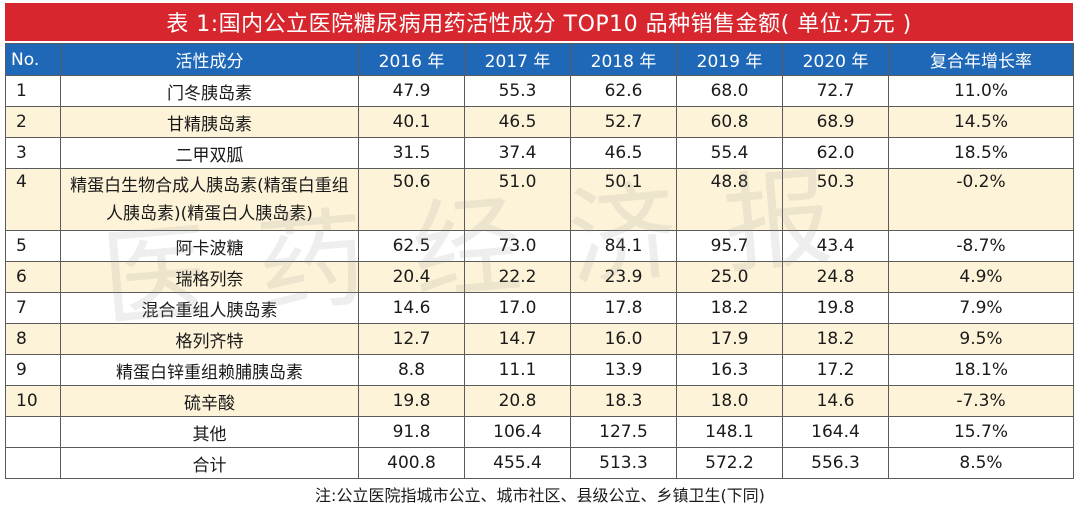 This screenshot has width=1080, height=510. Describe the element at coordinates (981, 432) in the screenshot. I see `cagr-value: 15.7%` at that location.